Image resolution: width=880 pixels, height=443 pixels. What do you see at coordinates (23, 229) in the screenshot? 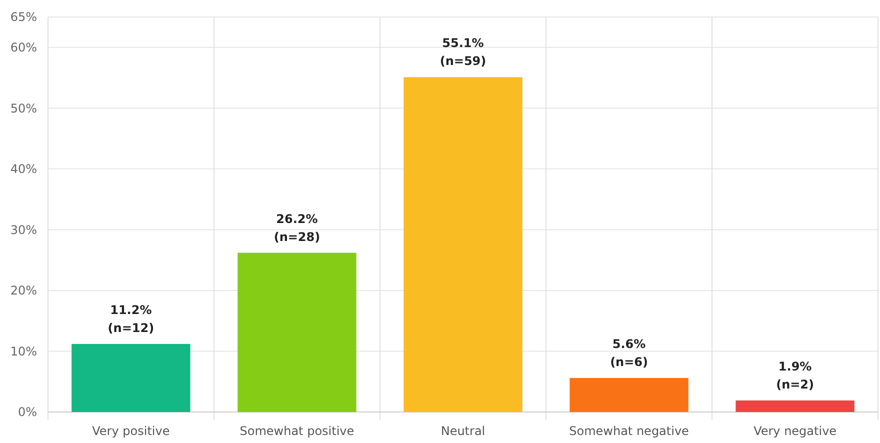
I see `y-tick-label: 30%` at bounding box center [23, 229].